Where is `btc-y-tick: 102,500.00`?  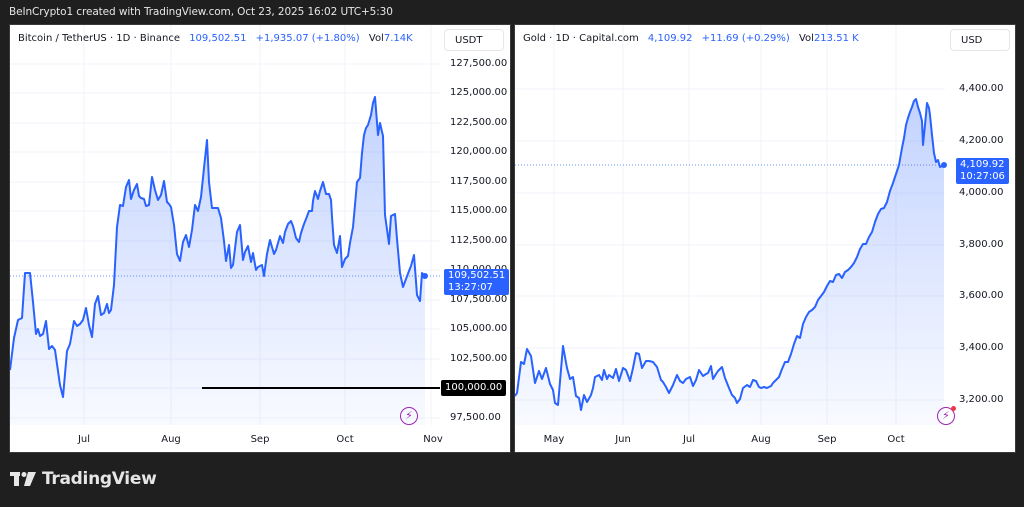
btc-y-tick: 102,500.00 is located at coordinates (479, 358).